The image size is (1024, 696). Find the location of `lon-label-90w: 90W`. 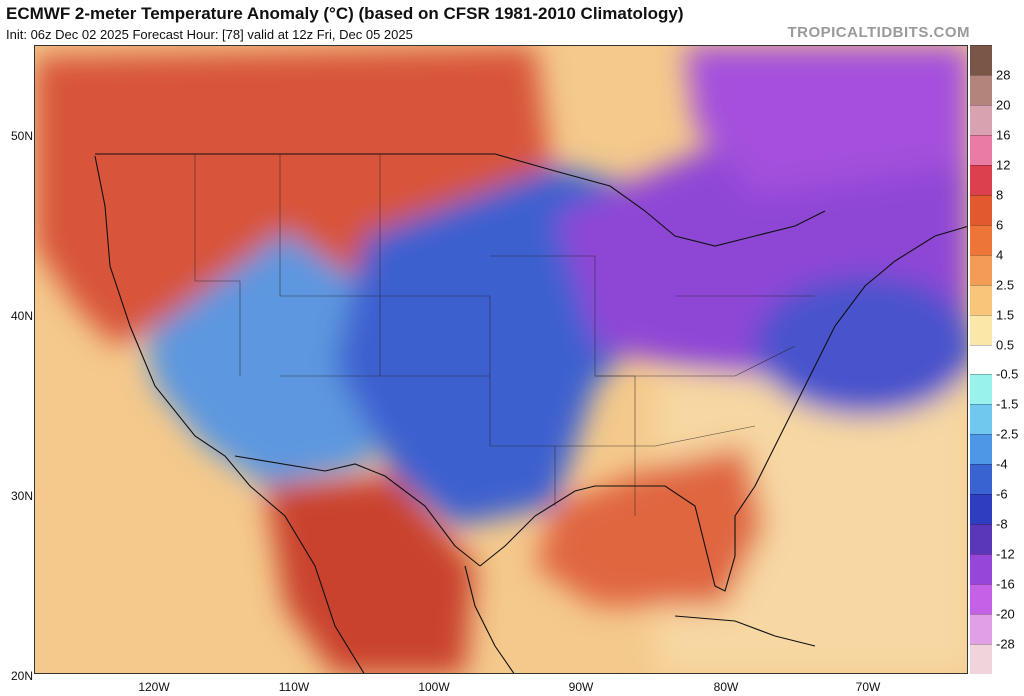

lon-label-90w: 90W is located at coordinates (581, 687).